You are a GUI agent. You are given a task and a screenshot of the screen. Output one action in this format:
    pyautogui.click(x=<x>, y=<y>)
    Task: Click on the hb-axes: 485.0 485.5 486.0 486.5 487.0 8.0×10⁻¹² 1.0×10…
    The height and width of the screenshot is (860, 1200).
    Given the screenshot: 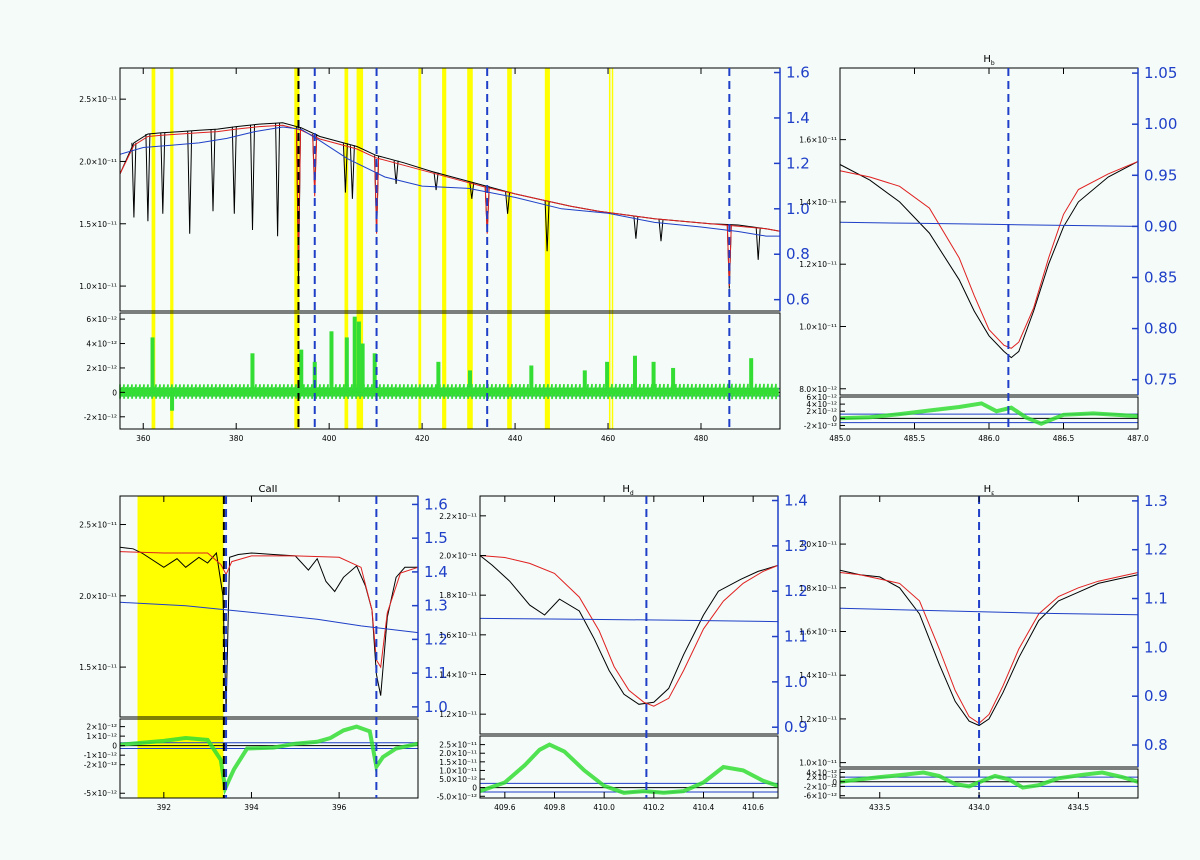 What is the action you would take?
    pyautogui.click(x=988, y=253)
    